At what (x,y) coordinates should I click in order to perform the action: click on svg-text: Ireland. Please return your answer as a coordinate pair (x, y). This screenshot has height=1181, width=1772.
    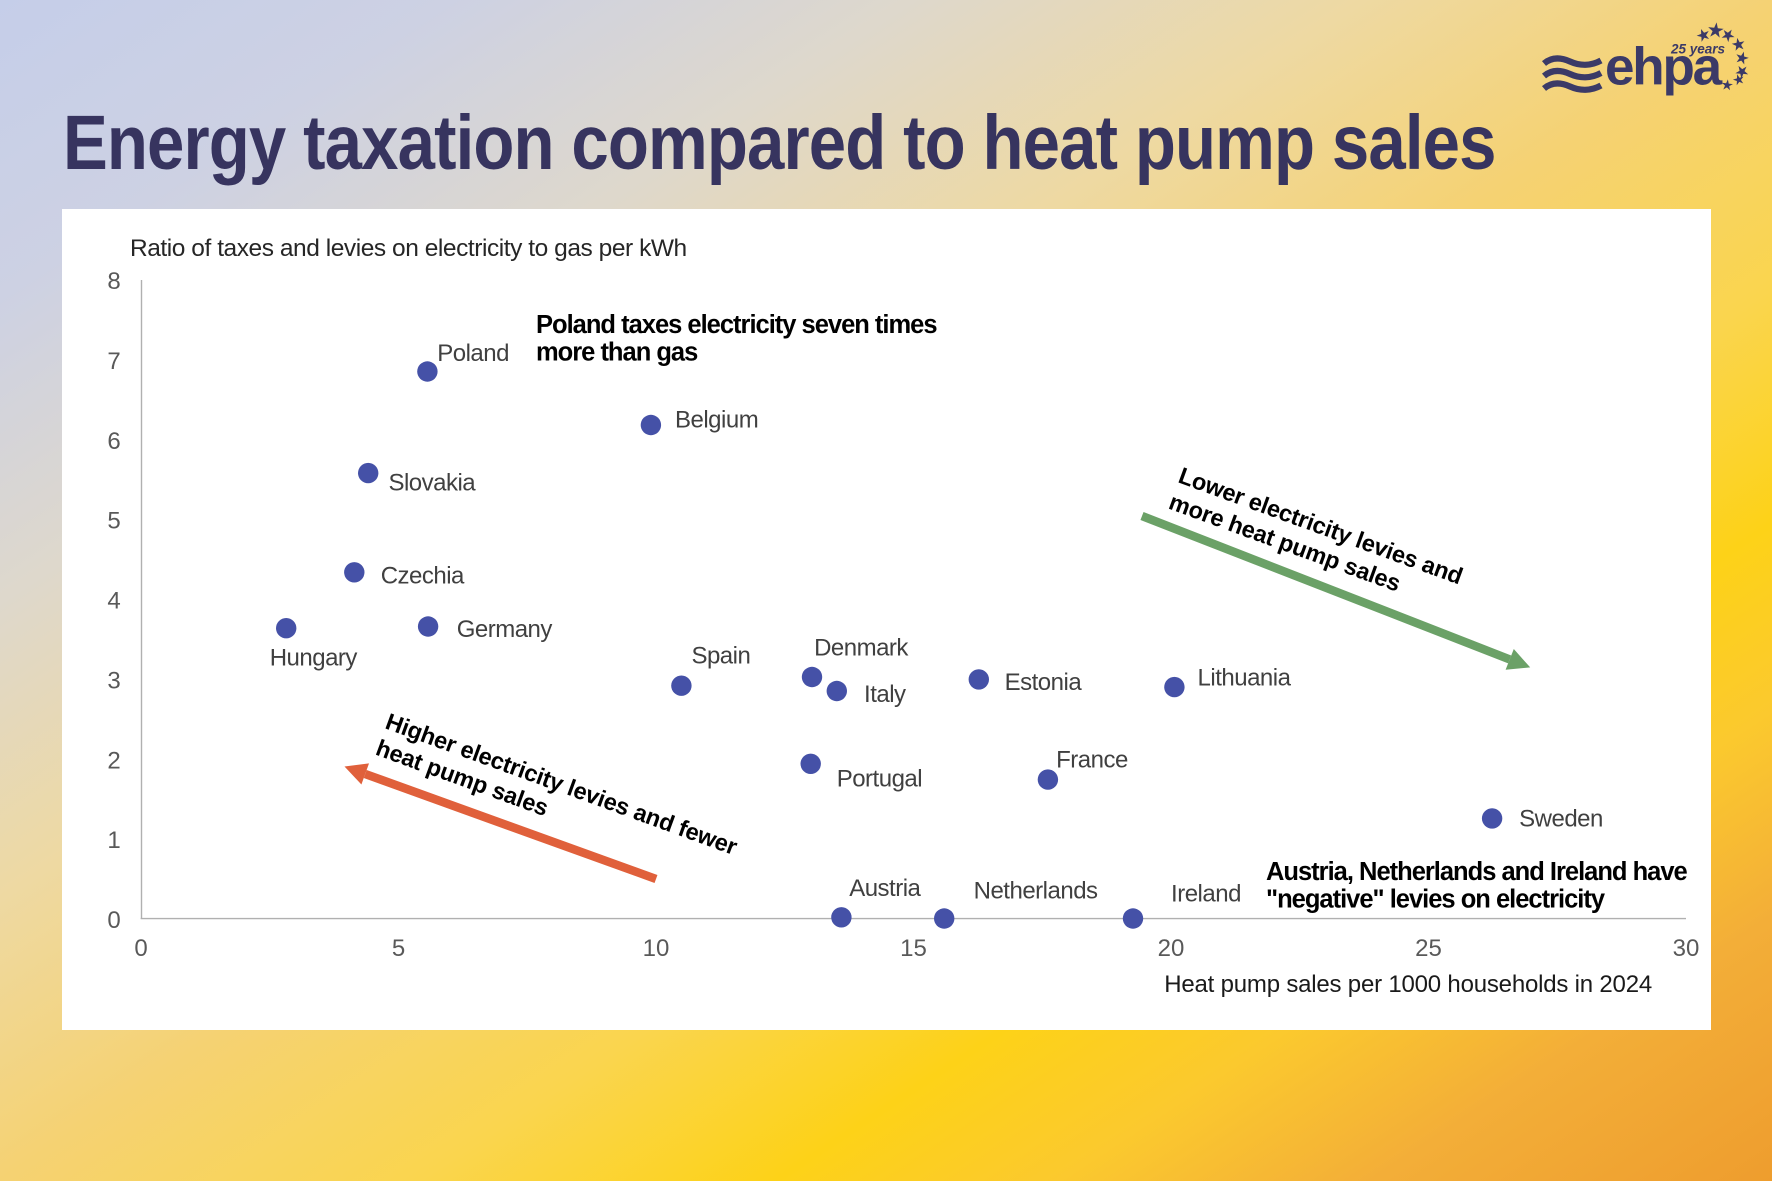
    Looking at the image, I should click on (1206, 894).